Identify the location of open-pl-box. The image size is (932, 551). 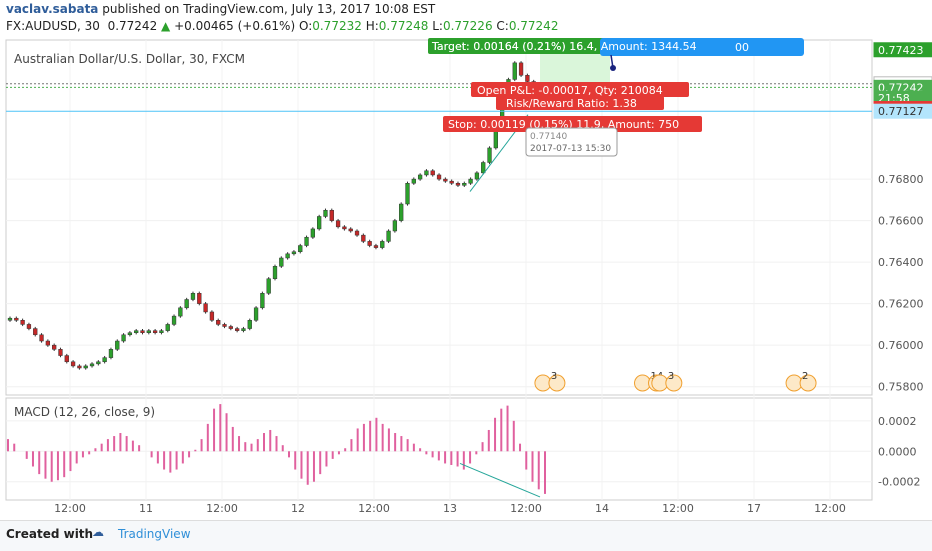
(580, 89).